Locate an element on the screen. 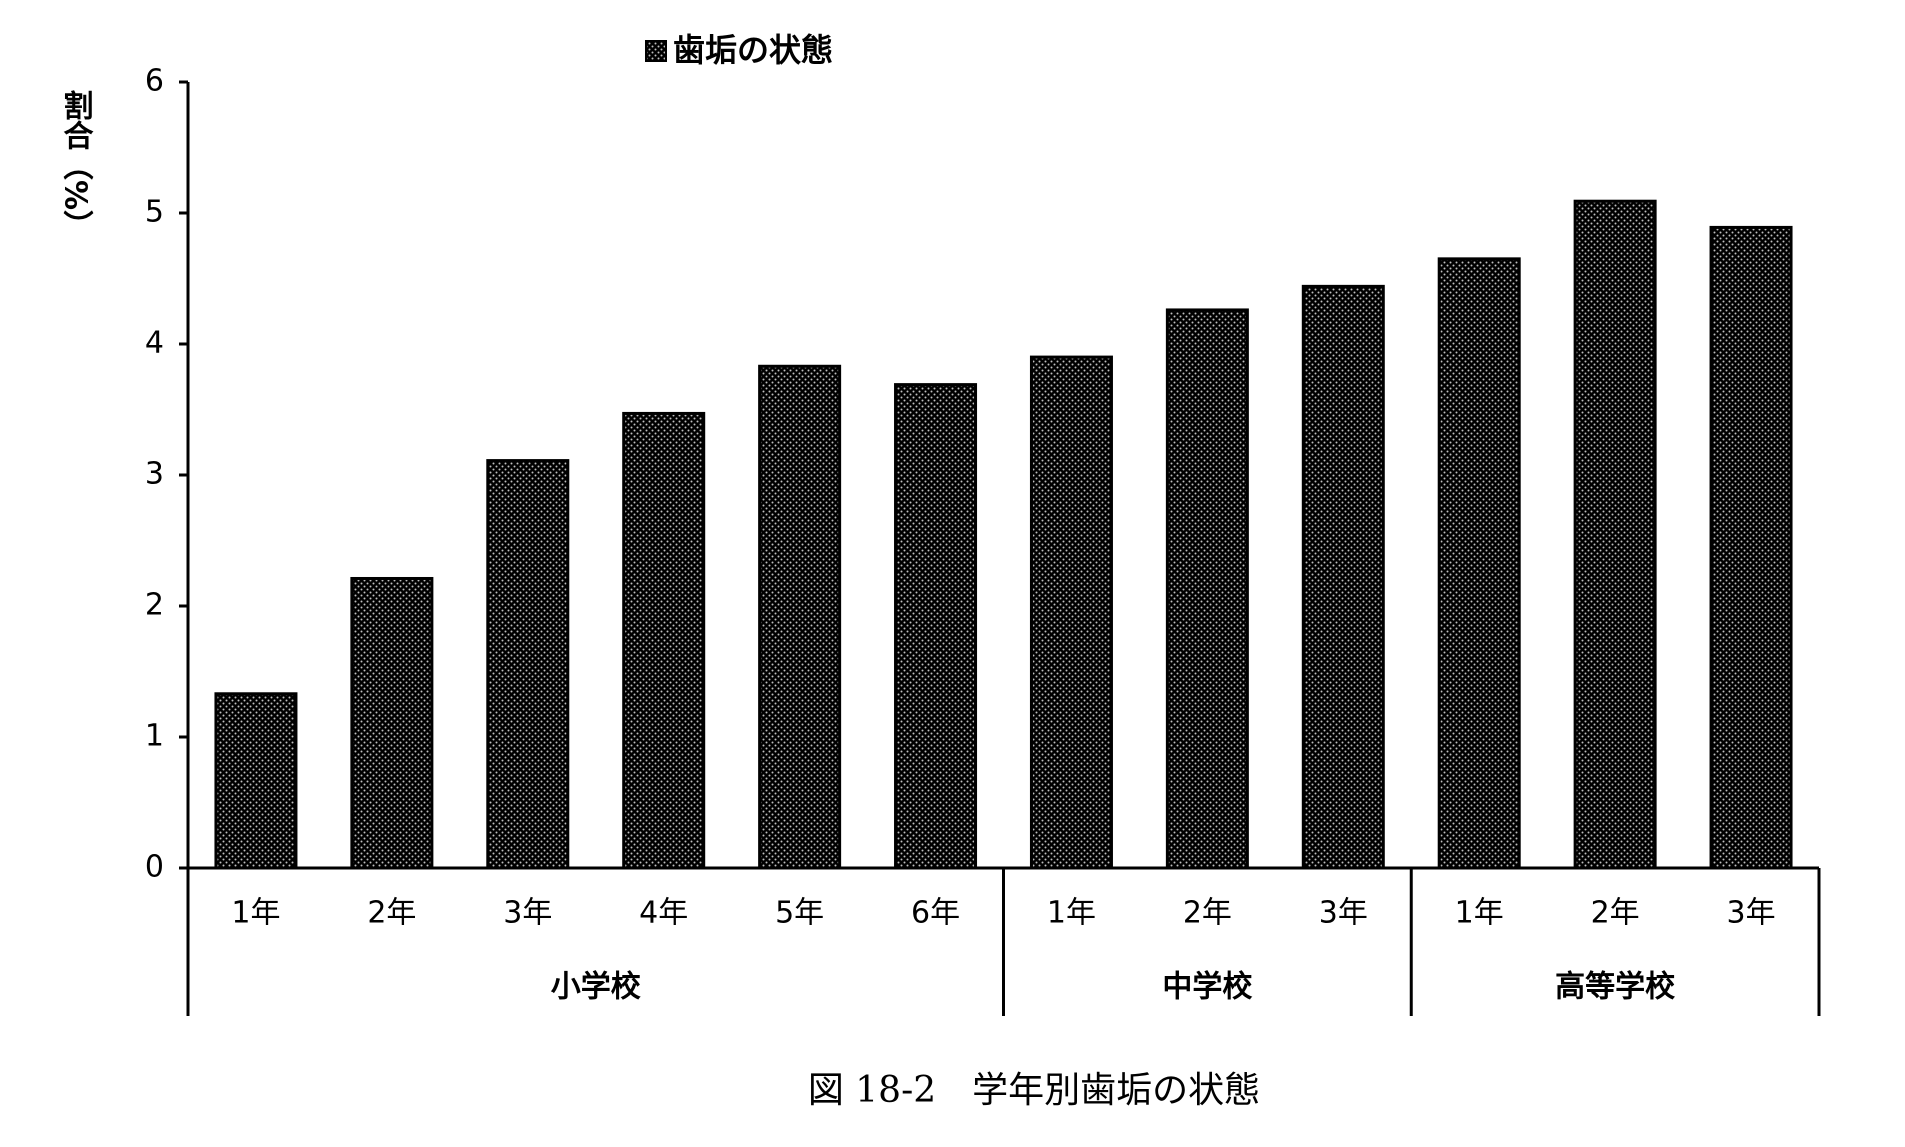  y-tick-label: 3 is located at coordinates (154, 474).